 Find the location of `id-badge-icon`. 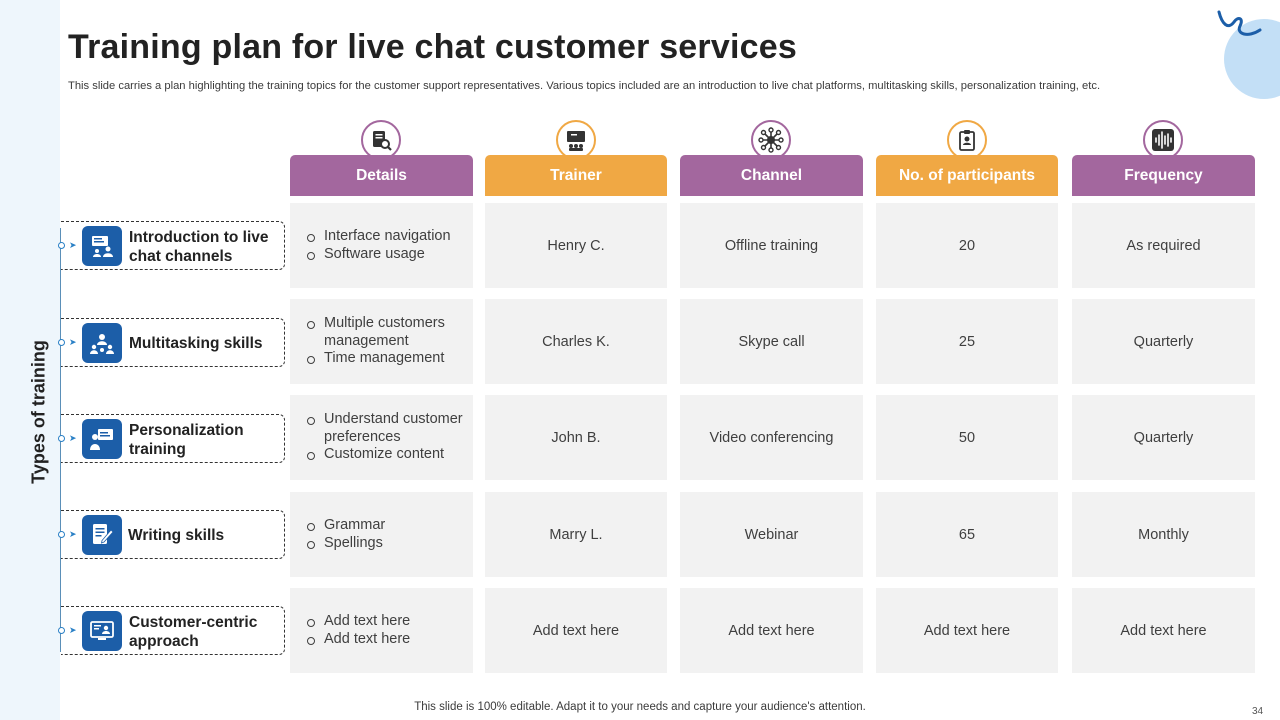

id-badge-icon is located at coordinates (967, 140).